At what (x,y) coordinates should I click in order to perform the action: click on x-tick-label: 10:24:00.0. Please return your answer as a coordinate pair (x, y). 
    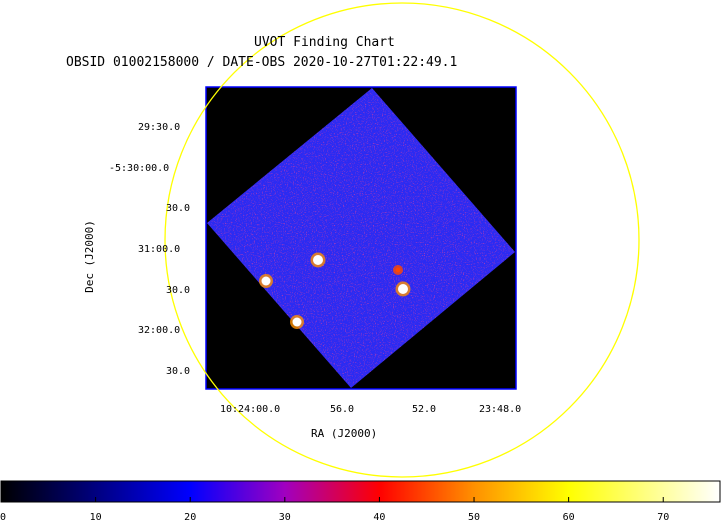
    Looking at the image, I should click on (250, 409).